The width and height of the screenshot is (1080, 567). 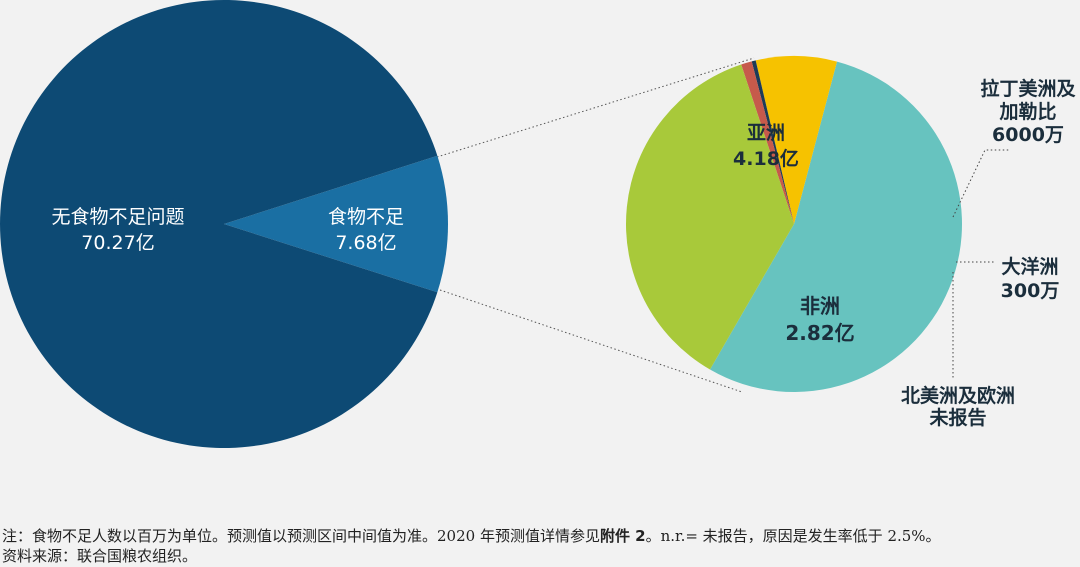 I want to click on source-note: 资料来源：联合国粮农组织。, so click(x=100, y=556).